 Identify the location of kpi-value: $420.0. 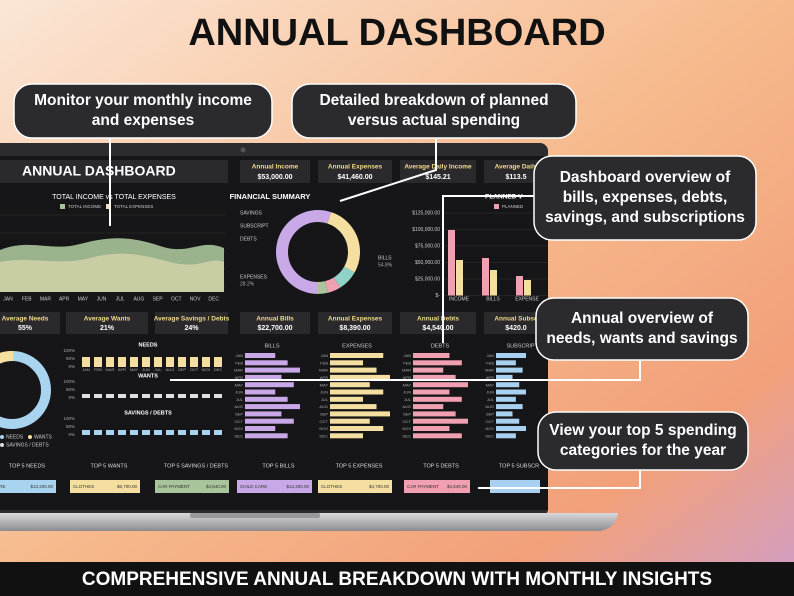
(516, 328).